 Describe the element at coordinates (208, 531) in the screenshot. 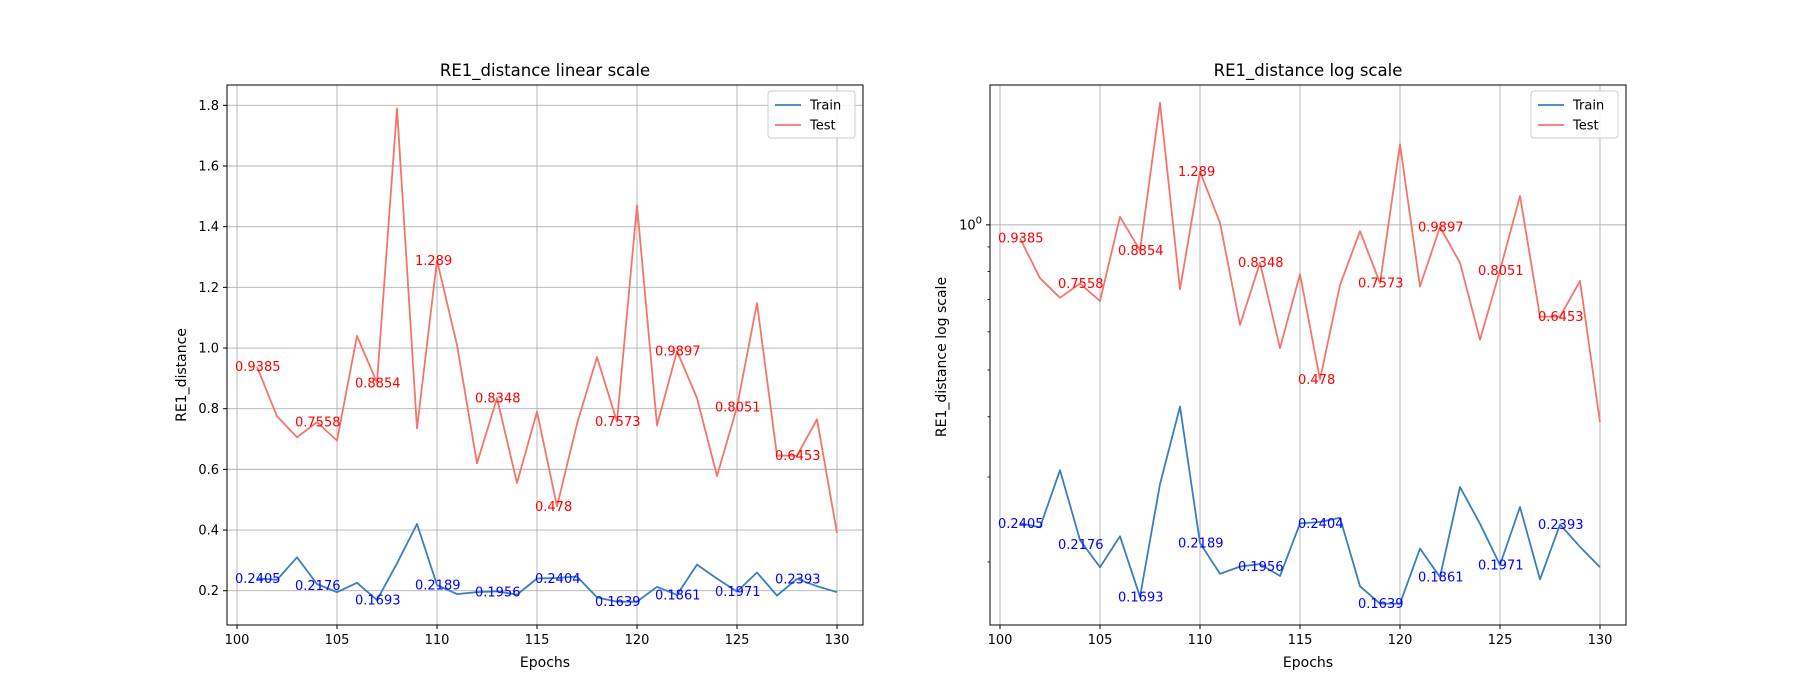

I see `y-tick-label: 0.4` at that location.